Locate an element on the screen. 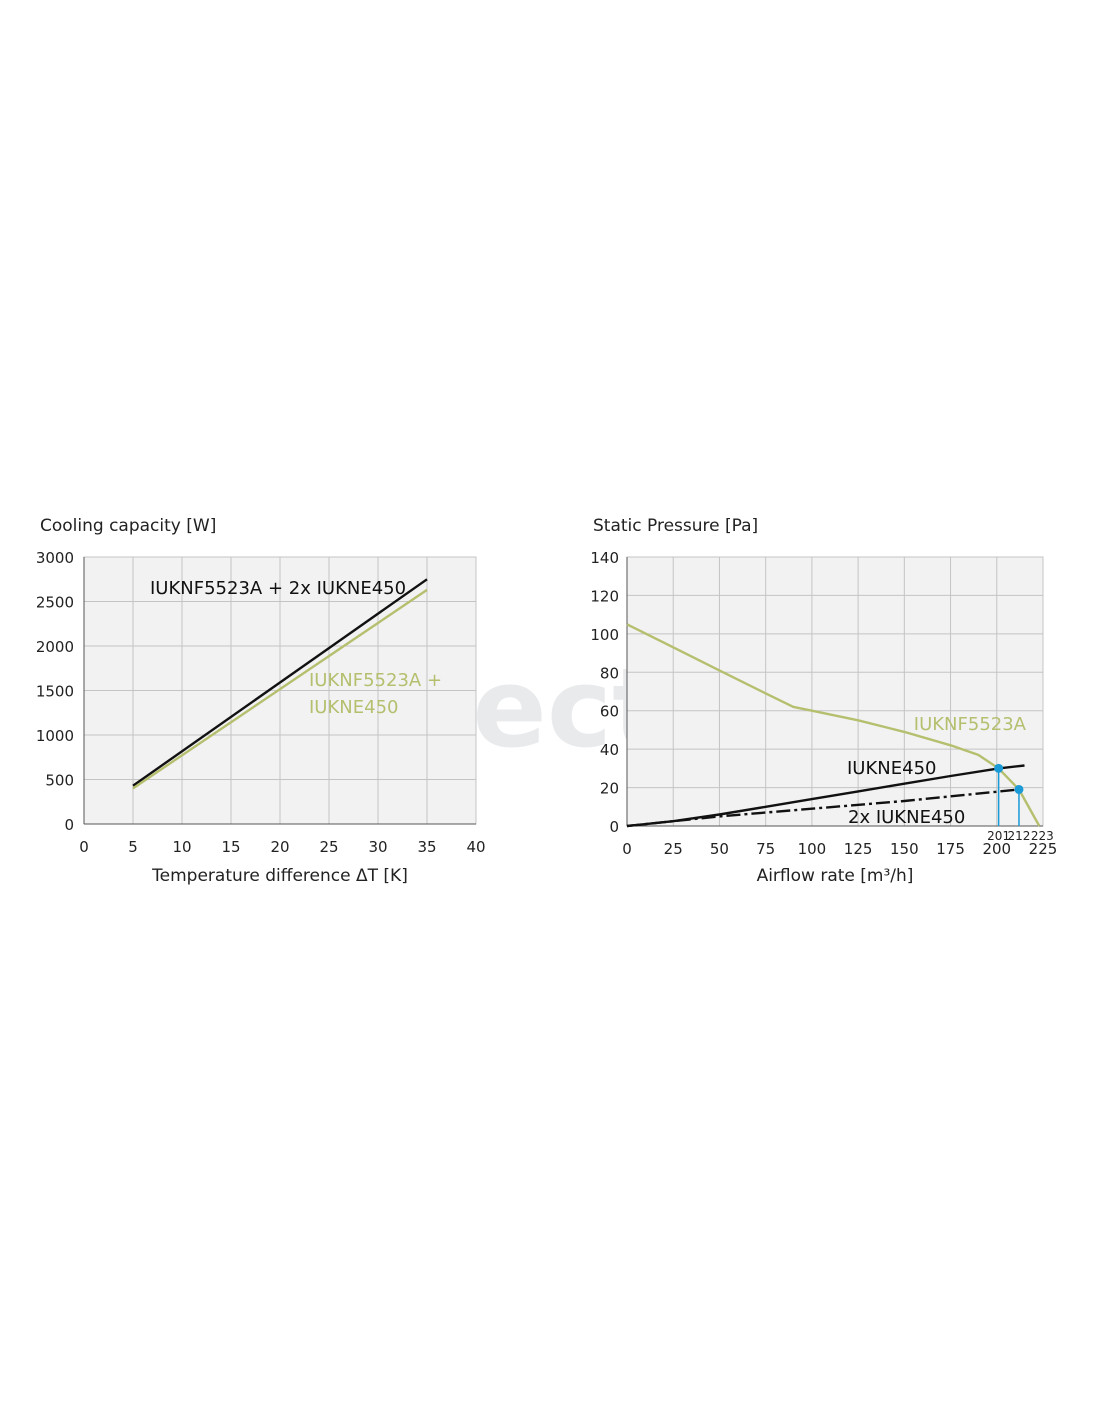  x-tick-label: 50 is located at coordinates (719, 849).